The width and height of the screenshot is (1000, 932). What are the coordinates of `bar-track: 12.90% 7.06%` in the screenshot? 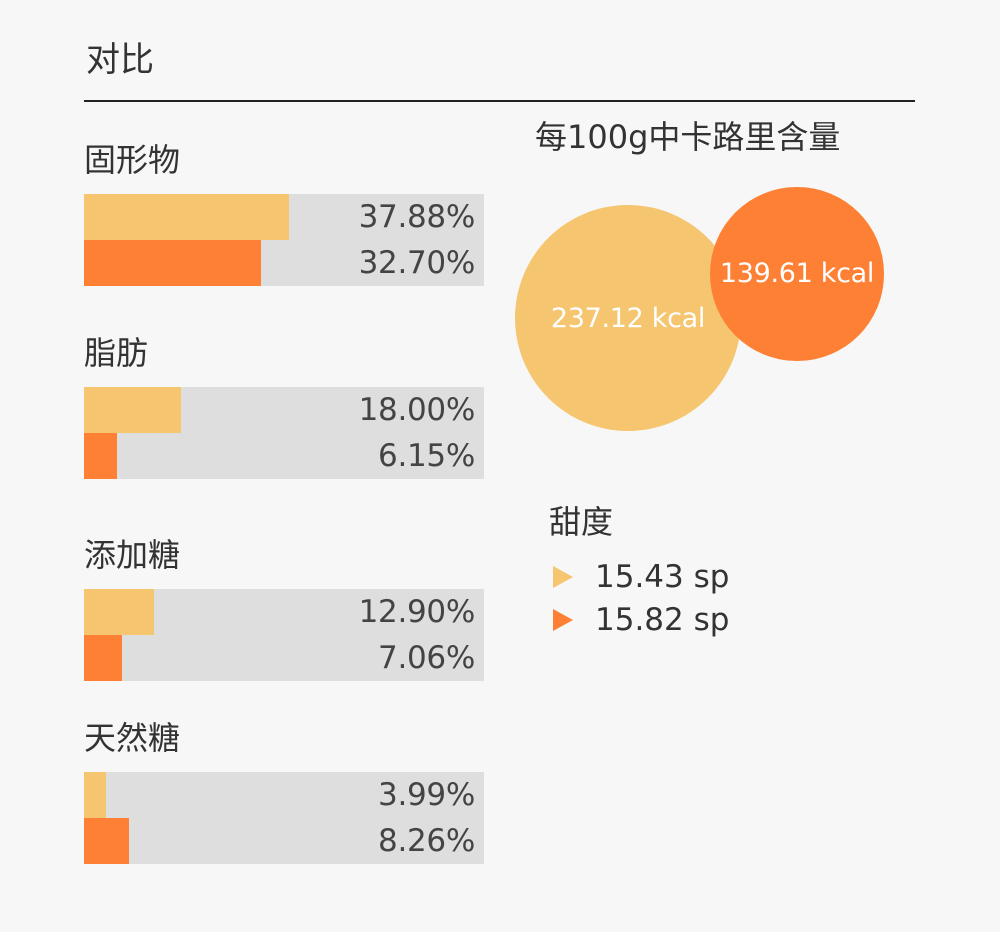 It's located at (284, 635).